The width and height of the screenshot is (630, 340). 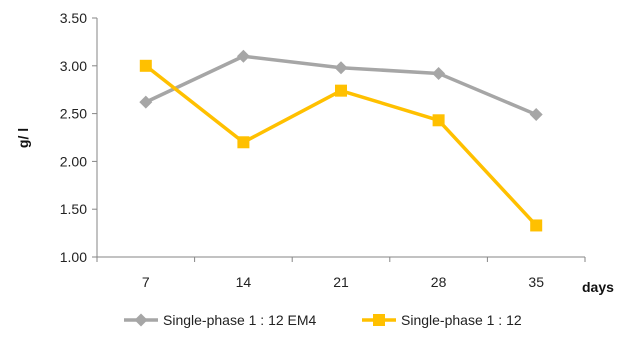 What do you see at coordinates (141, 320) in the screenshot?
I see `legend-diamond-marker` at bounding box center [141, 320].